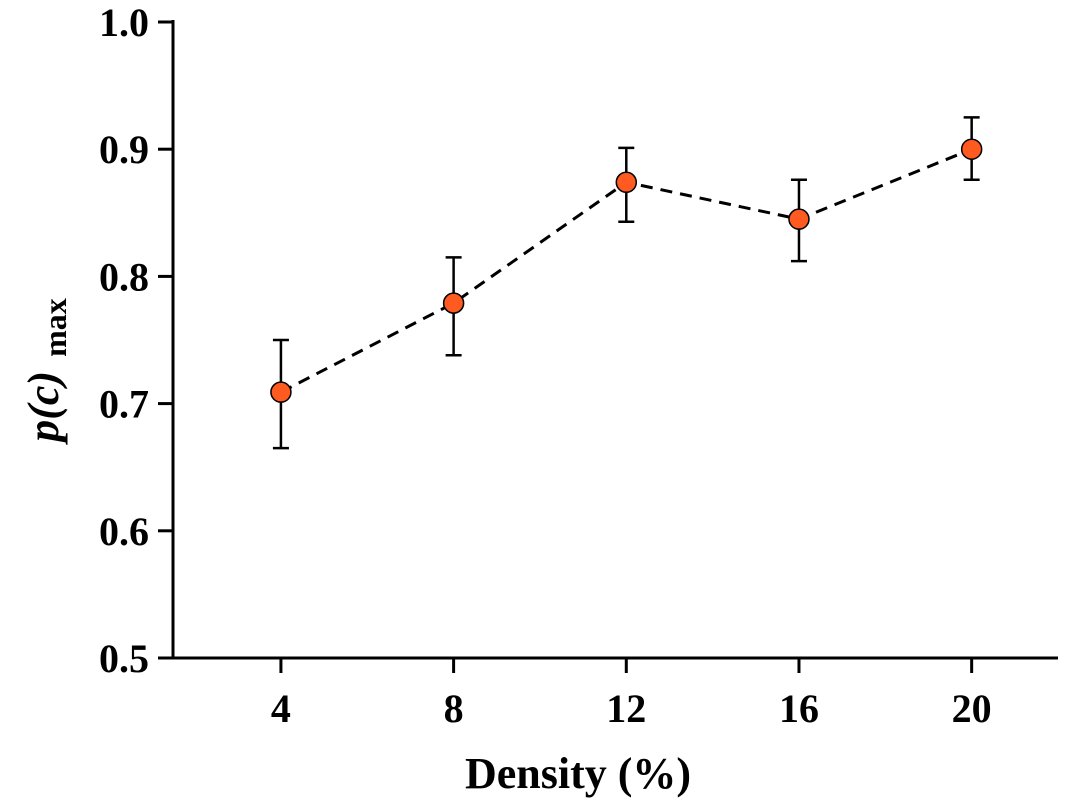 Image resolution: width=1066 pixels, height=803 pixels. Describe the element at coordinates (124, 22) in the screenshot. I see `y-tick-label: 1.0` at that location.